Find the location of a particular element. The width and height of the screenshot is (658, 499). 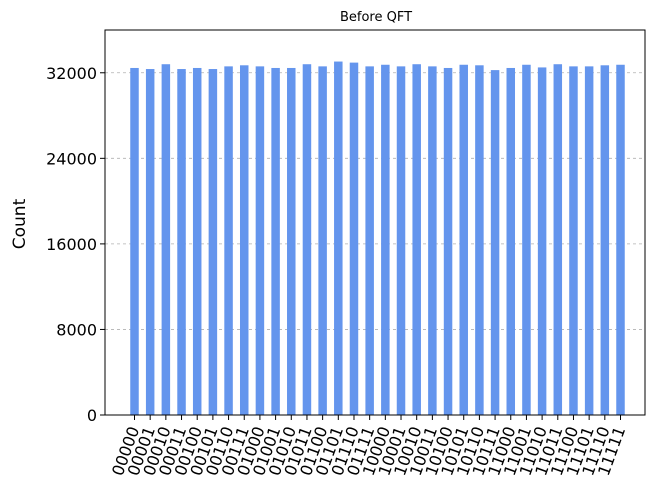

y-tick-label: 16000 is located at coordinates (71, 244).